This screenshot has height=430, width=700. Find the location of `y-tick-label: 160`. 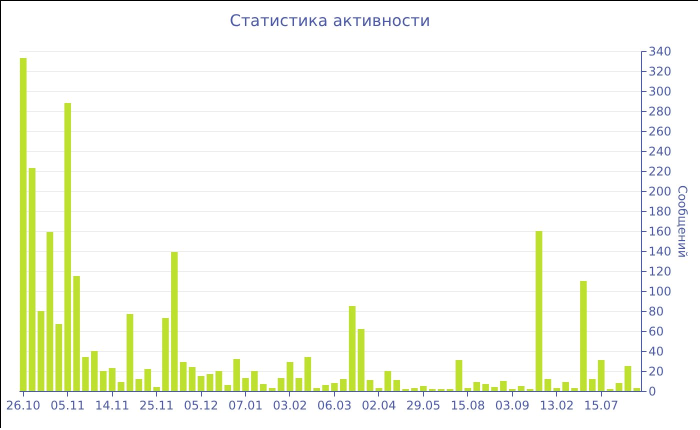

y-tick-label: 160 is located at coordinates (660, 231).